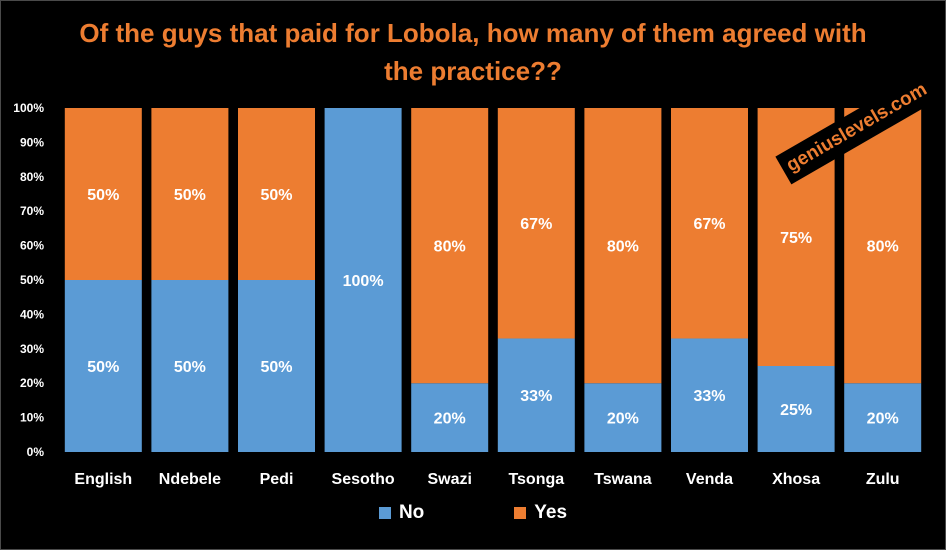  I want to click on x-tick-label: Sesotho, so click(363, 479).